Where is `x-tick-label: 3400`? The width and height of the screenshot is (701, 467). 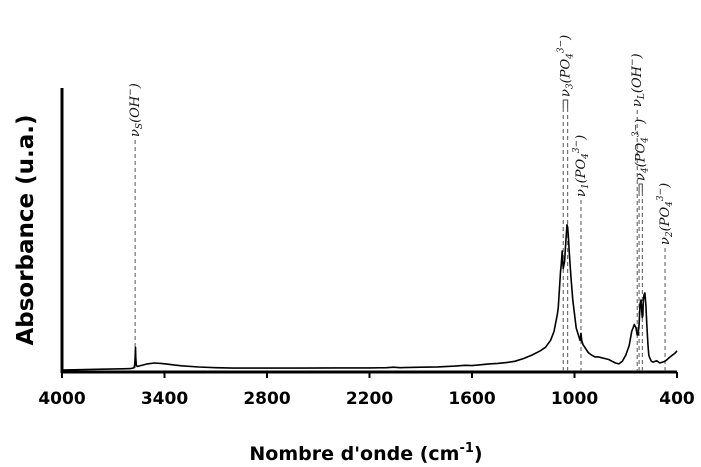
x-tick-label: 3400 is located at coordinates (164, 399).